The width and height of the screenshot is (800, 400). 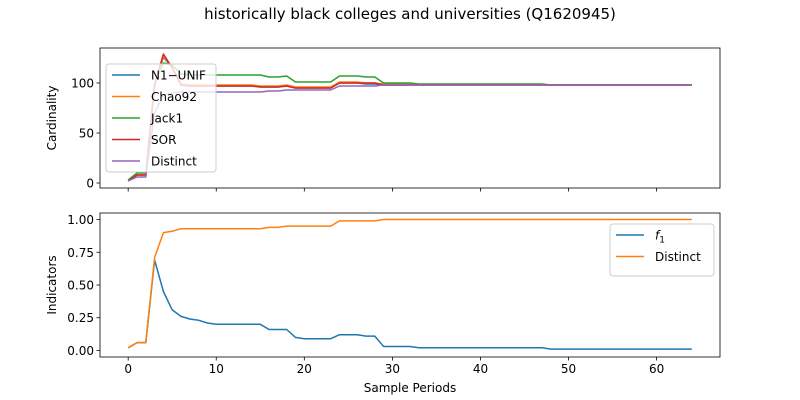 I want to click on x-tick-label: 60, so click(x=656, y=369).